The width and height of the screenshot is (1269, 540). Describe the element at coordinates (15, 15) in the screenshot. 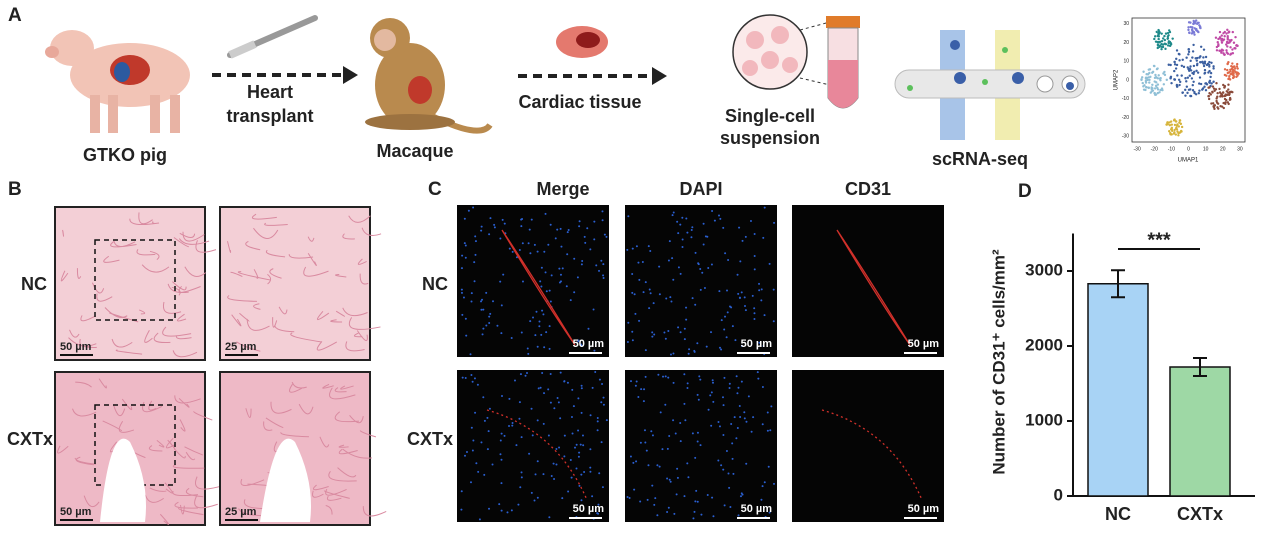

I see `panel-label: A` at that location.